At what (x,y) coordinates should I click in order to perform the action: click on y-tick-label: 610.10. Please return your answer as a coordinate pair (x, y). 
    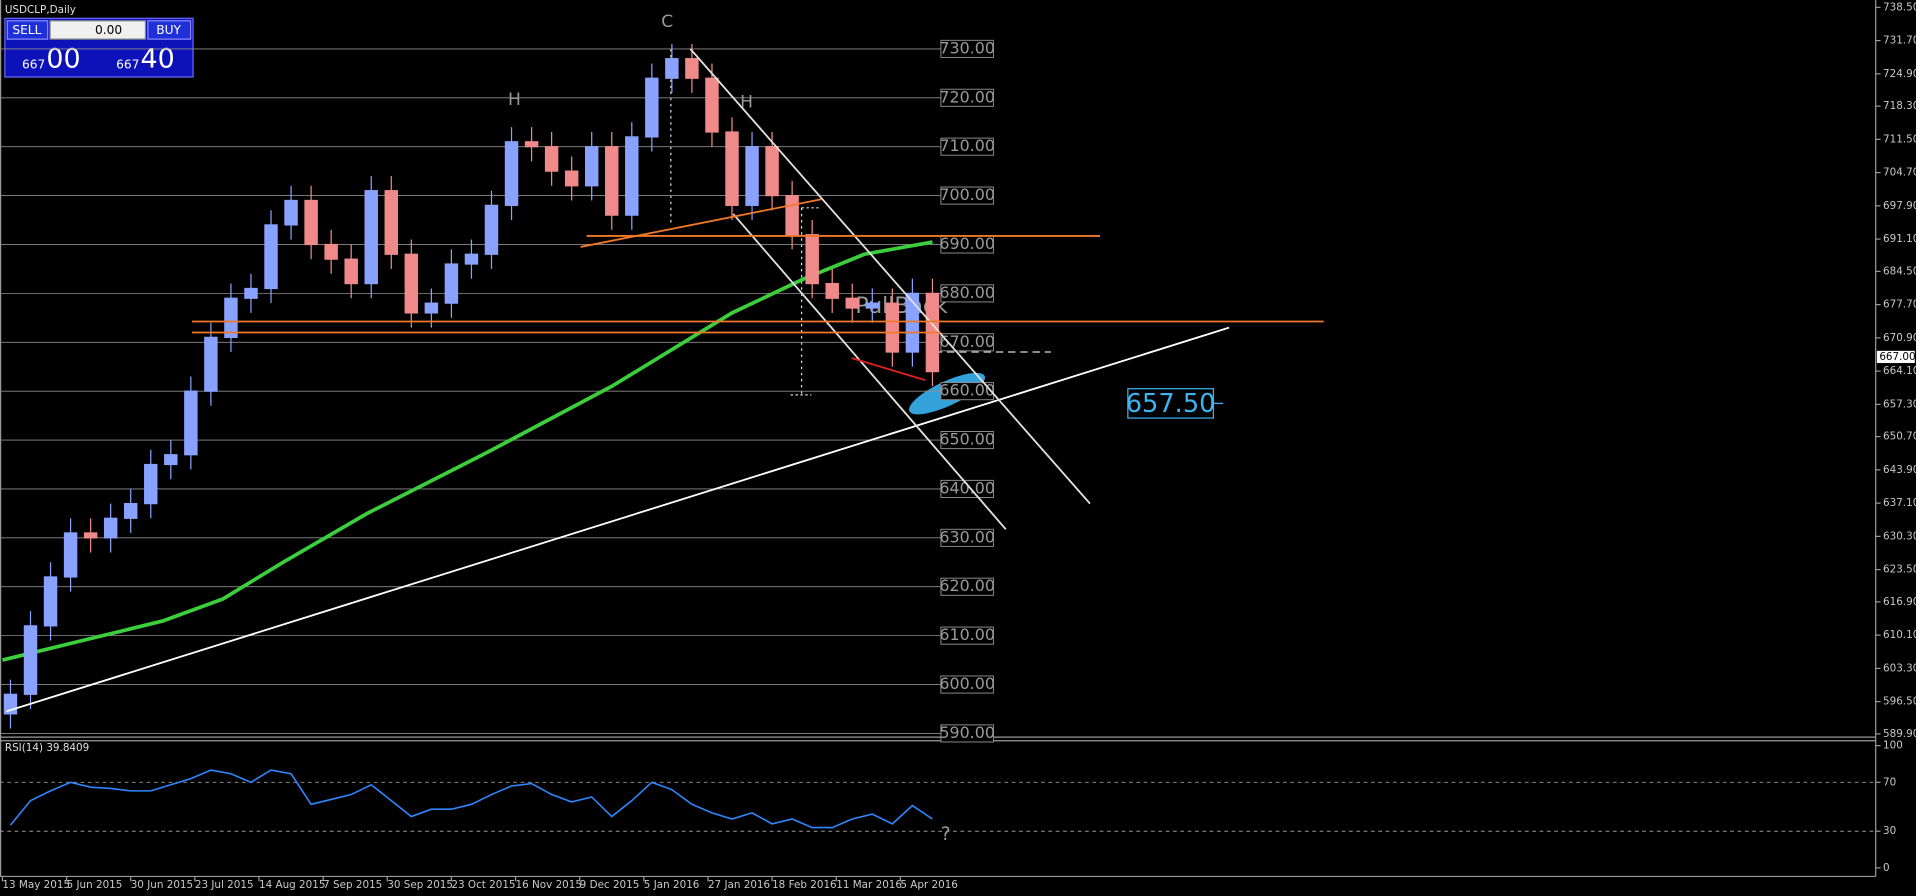
    Looking at the image, I should click on (1899, 635).